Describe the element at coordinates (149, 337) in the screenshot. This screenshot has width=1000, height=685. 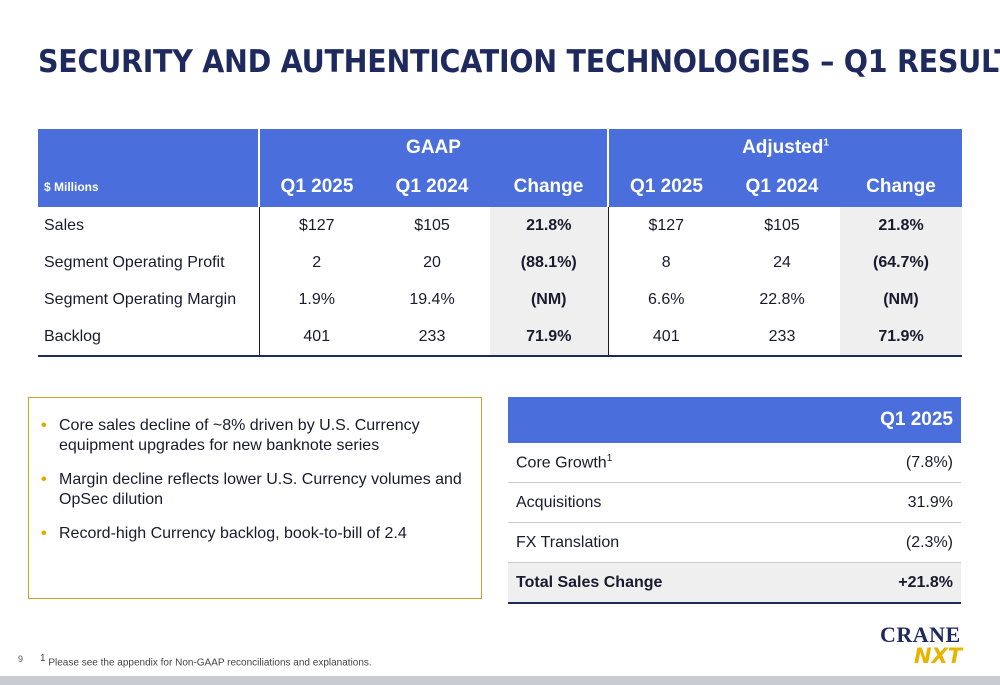
I see `row-label: Backlog` at that location.